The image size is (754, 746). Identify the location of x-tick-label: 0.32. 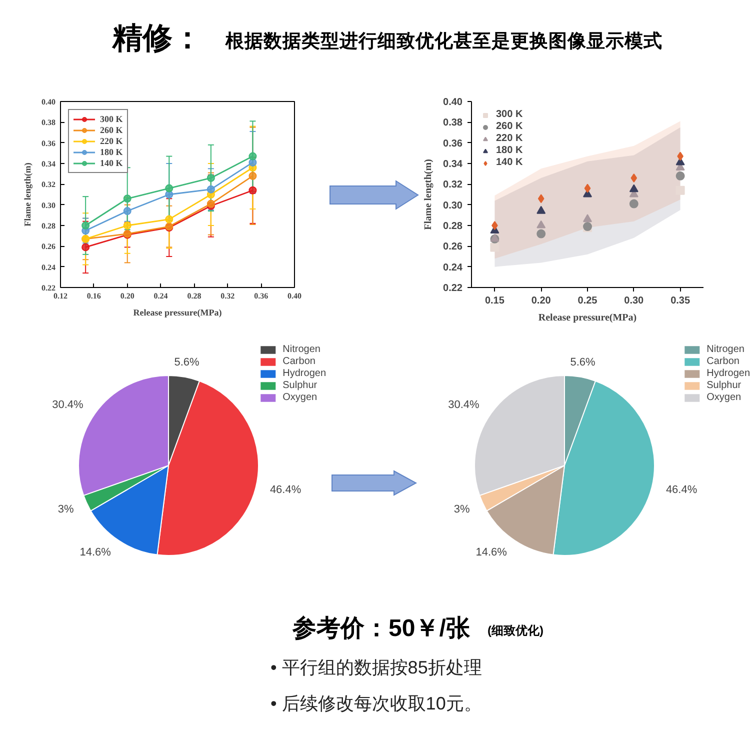
(227, 296).